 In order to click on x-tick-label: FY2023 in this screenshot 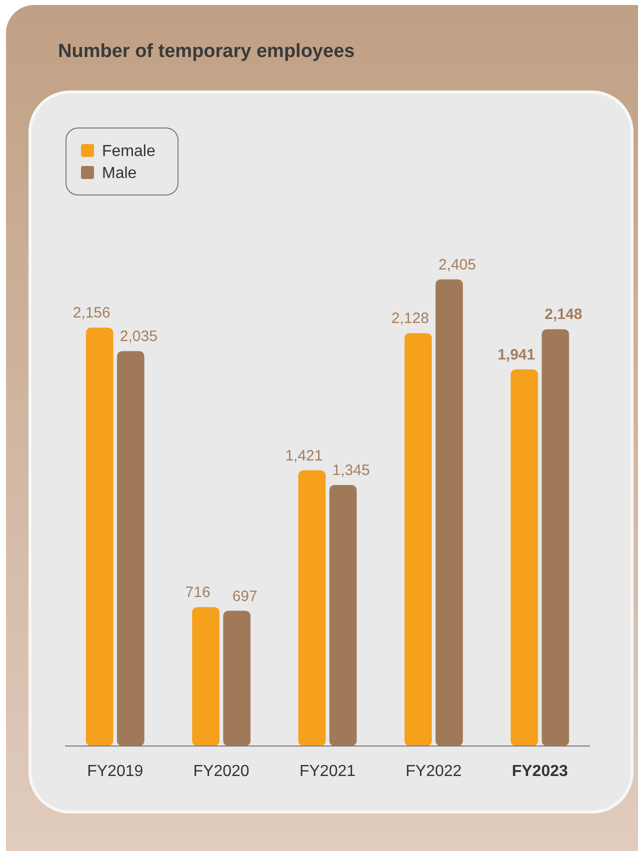, I will do `click(540, 771)`.